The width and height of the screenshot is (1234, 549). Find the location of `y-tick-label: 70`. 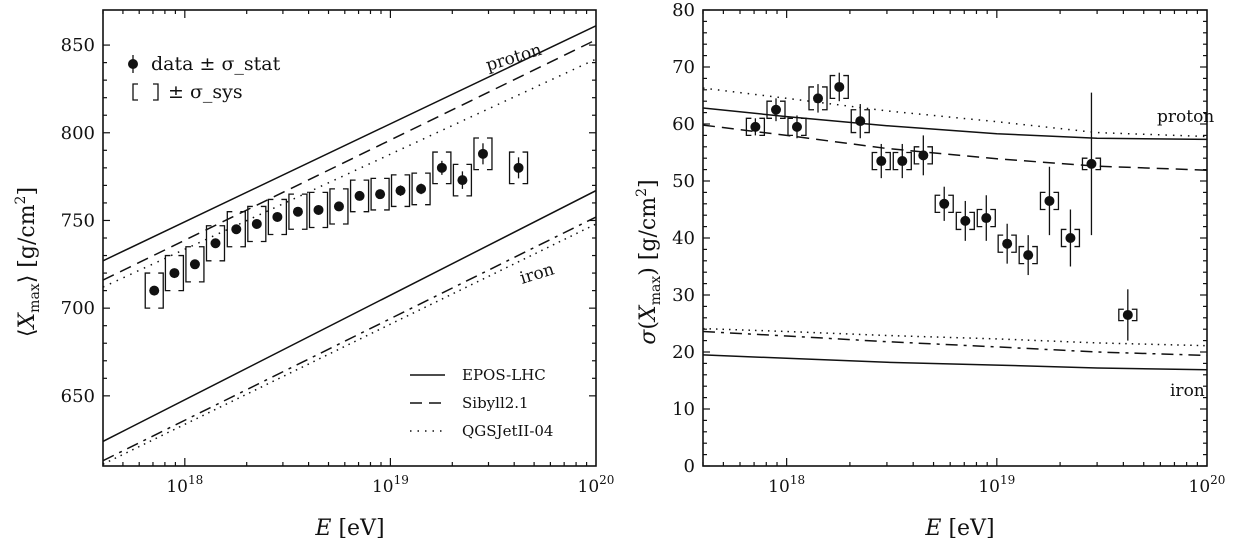

y-tick-label: 70 is located at coordinates (683, 67).